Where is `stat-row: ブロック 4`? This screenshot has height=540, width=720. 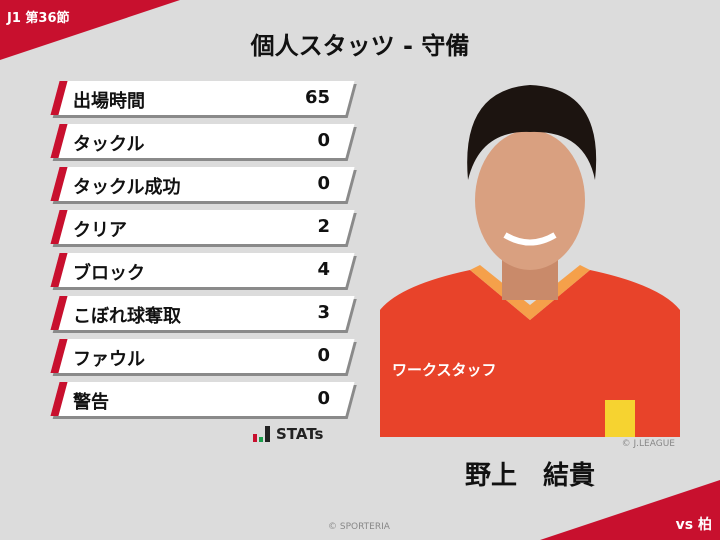
stat-row: ブロック 4 is located at coordinates (202, 270).